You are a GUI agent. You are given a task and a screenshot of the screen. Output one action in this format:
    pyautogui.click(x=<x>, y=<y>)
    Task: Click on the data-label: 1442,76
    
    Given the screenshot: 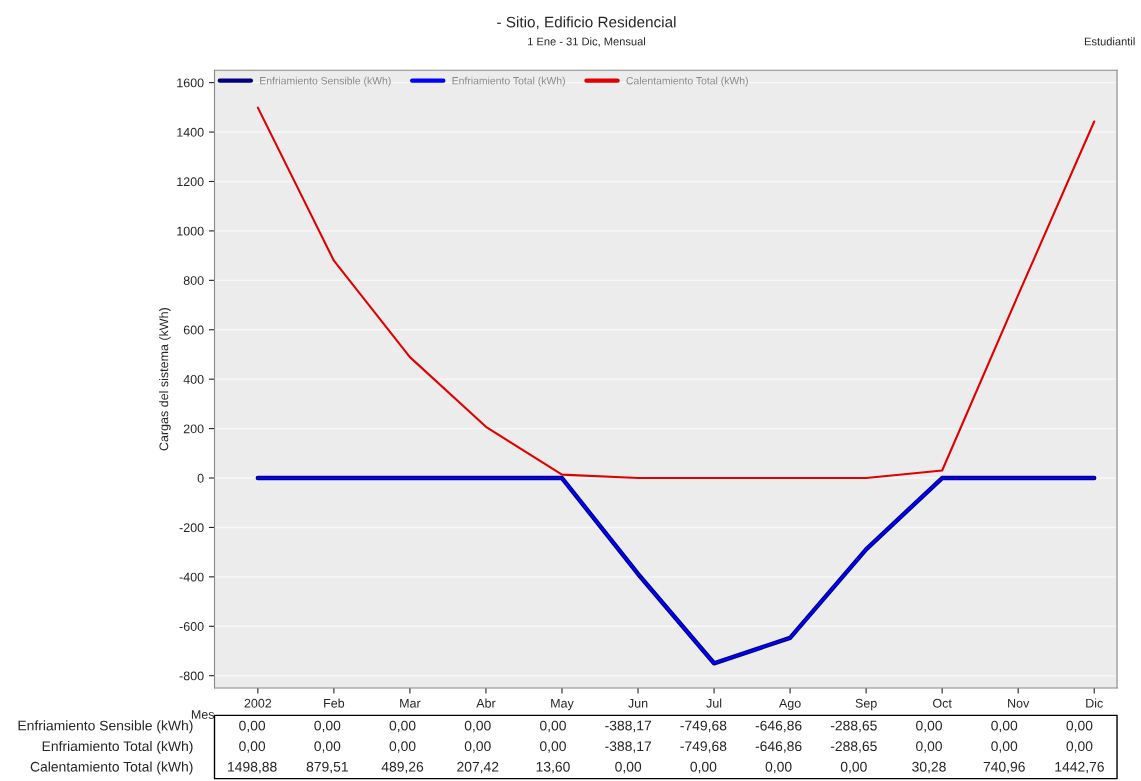 What is the action you would take?
    pyautogui.click(x=1079, y=767)
    